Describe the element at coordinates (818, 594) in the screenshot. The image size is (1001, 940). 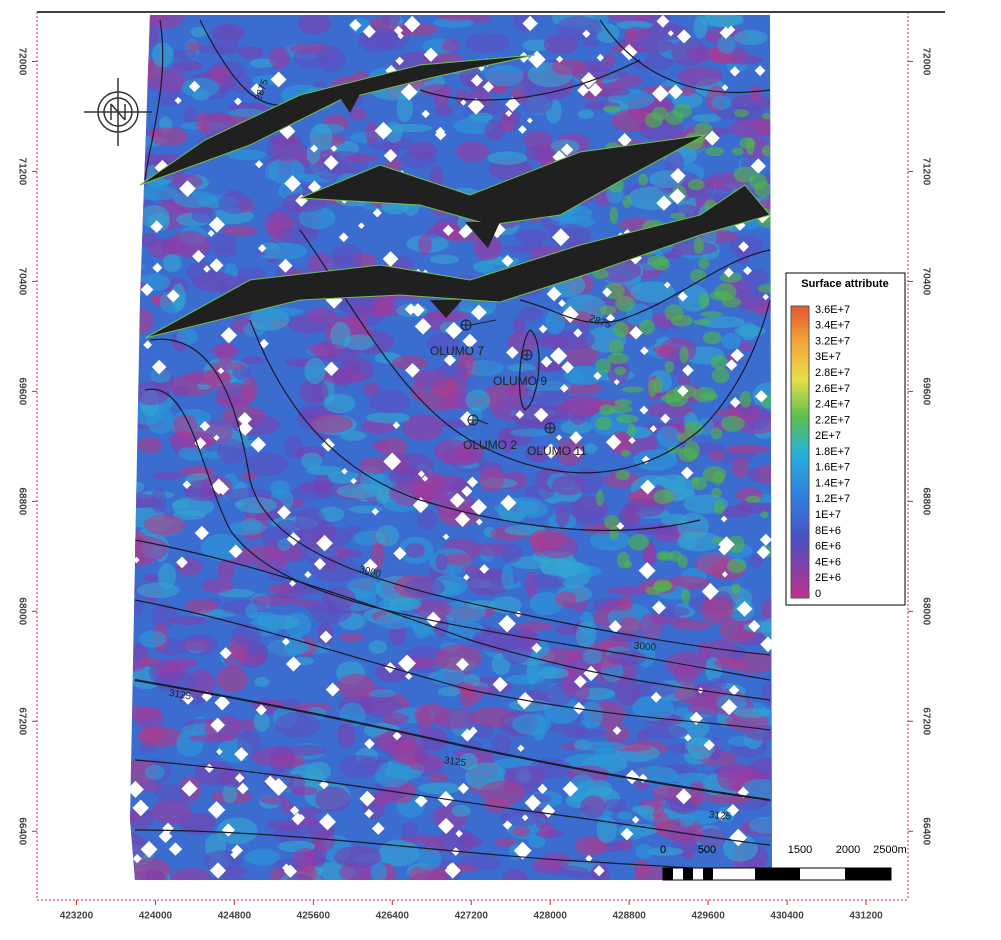
I see `legend-label: 0` at that location.